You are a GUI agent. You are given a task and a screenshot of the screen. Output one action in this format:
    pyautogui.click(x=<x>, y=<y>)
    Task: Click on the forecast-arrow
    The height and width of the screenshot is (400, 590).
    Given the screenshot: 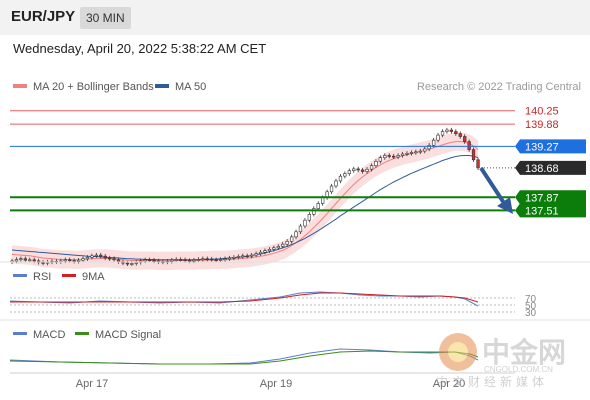 What is the action you would take?
    pyautogui.click(x=492, y=185)
    